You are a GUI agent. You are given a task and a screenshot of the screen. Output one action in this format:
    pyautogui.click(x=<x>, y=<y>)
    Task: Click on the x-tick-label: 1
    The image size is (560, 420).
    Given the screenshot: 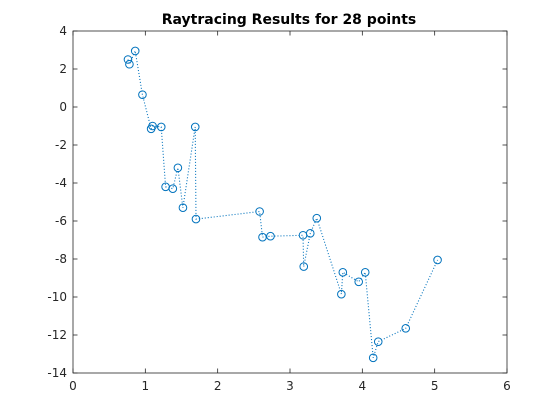 What is the action you would take?
    pyautogui.click(x=146, y=386)
    